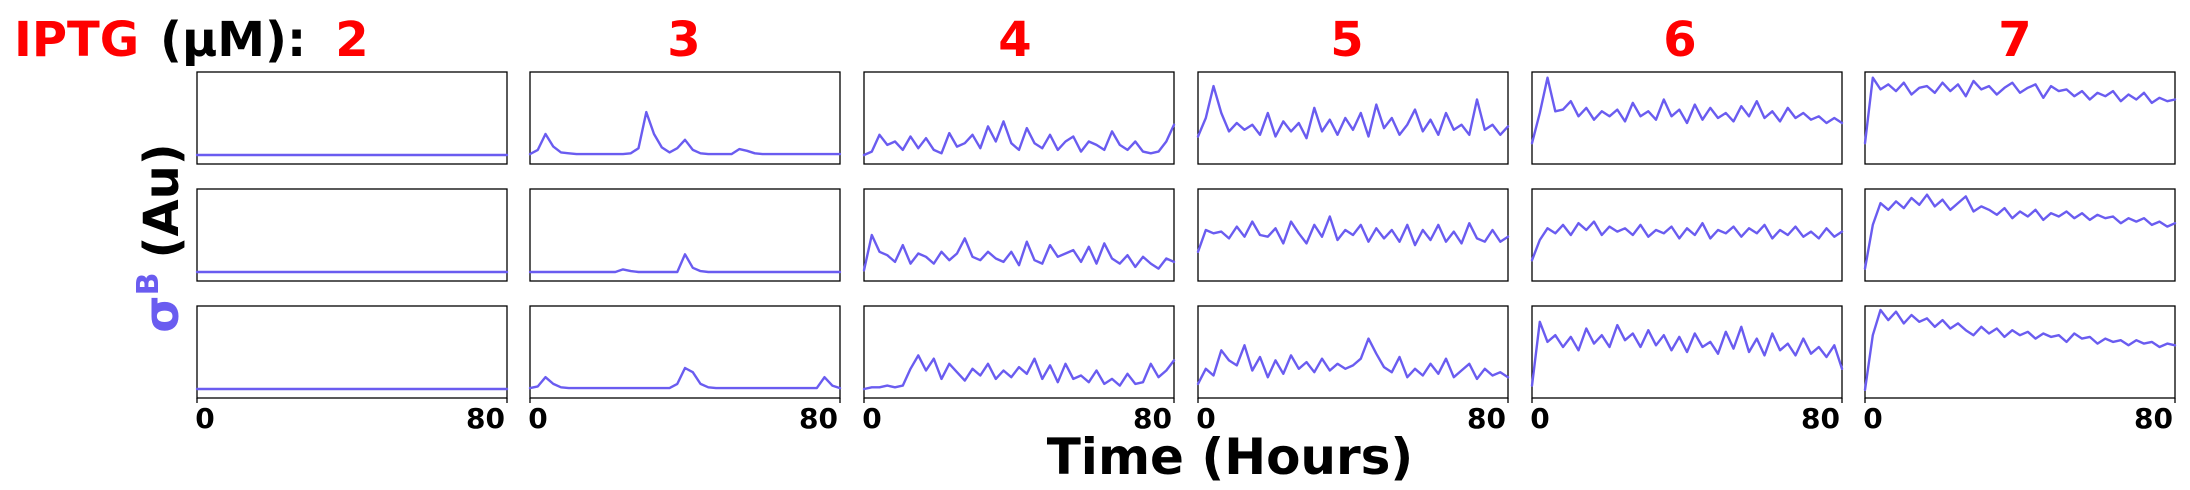  I want to click on panel-iptg-5-rep-3: 0 80, so click(1353, 370).